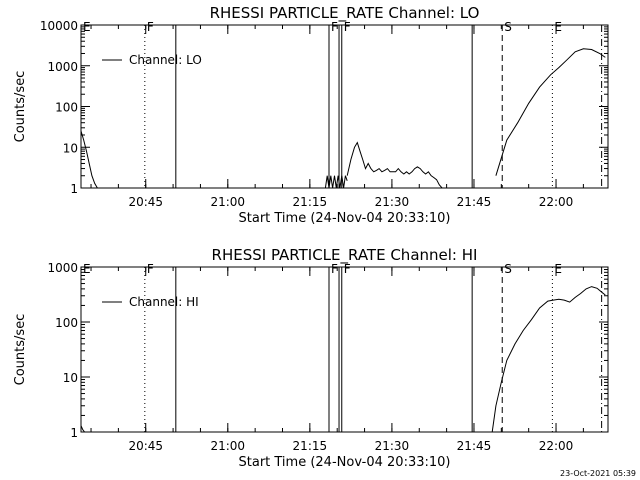 The image size is (640, 480). What do you see at coordinates (345, 255) in the screenshot?
I see `chart-title: RHESSI PARTICLE_RATE Channel: HI` at bounding box center [345, 255].